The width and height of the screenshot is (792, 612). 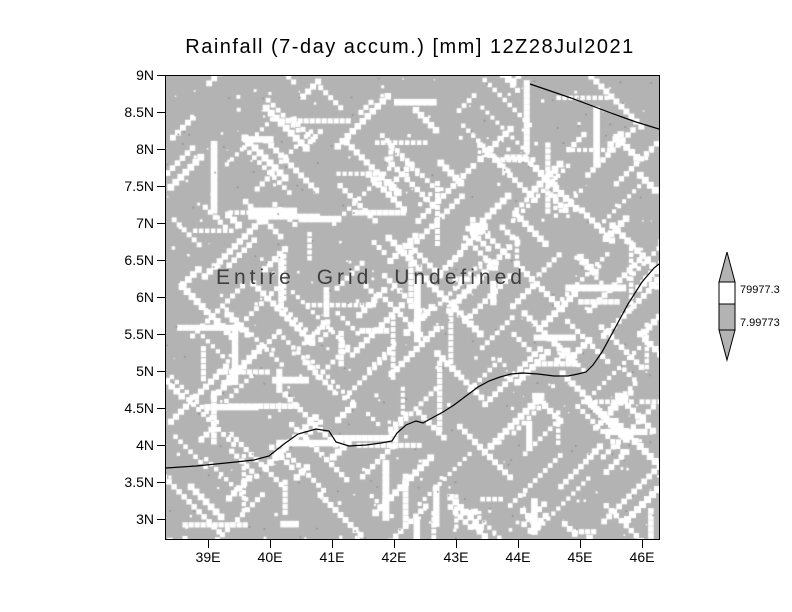 What do you see at coordinates (518, 557) in the screenshot?
I see `x-axis-tick-label: 44E` at bounding box center [518, 557].